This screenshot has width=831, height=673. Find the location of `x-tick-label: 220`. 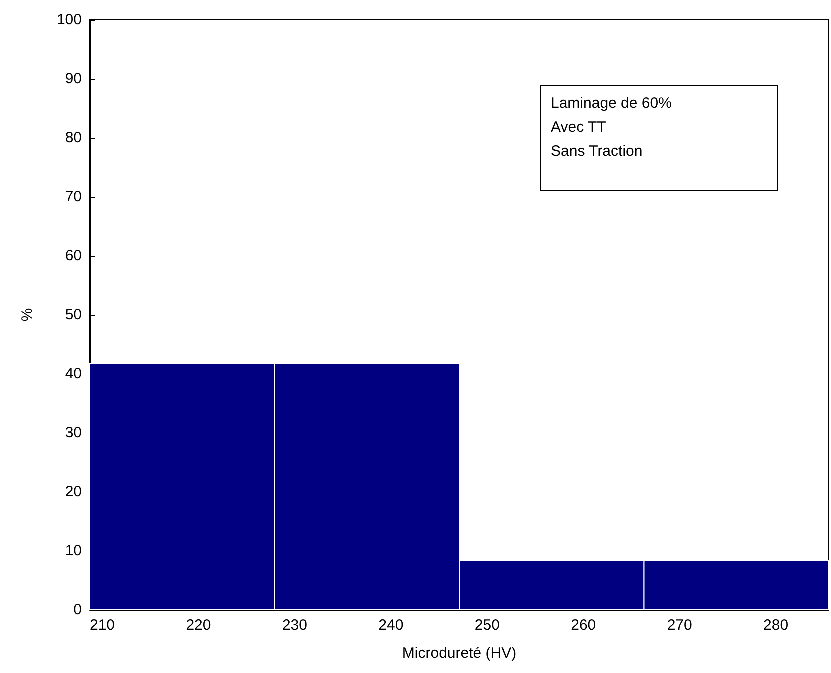

x-tick-label: 220 is located at coordinates (199, 625).